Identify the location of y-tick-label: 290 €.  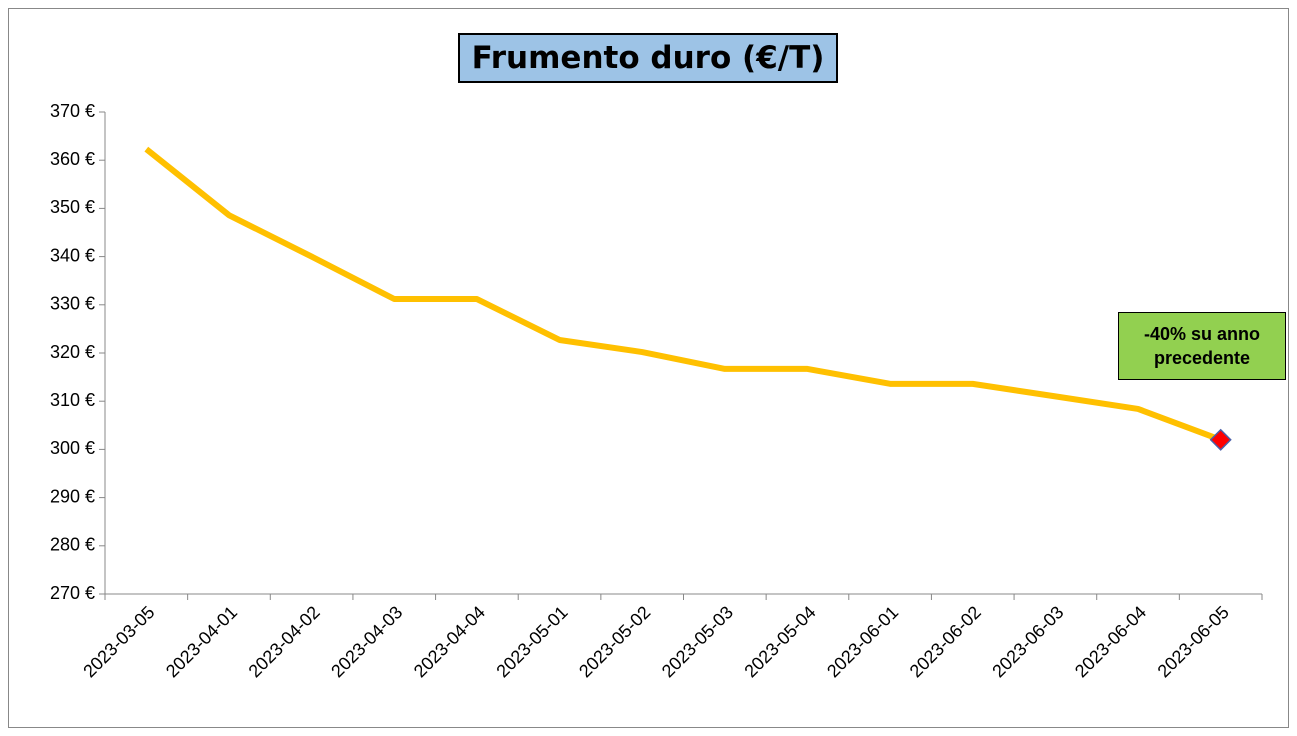
(72, 496).